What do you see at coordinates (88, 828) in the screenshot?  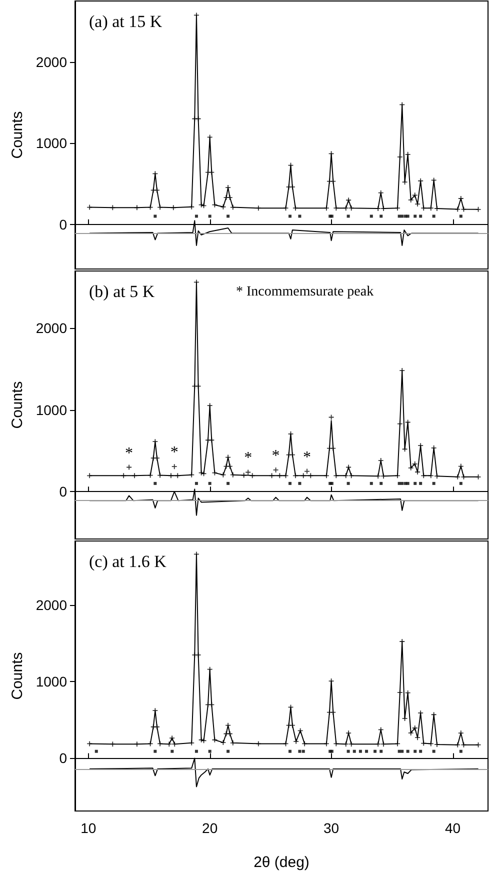 I see `x-tick-label: 10` at bounding box center [88, 828].